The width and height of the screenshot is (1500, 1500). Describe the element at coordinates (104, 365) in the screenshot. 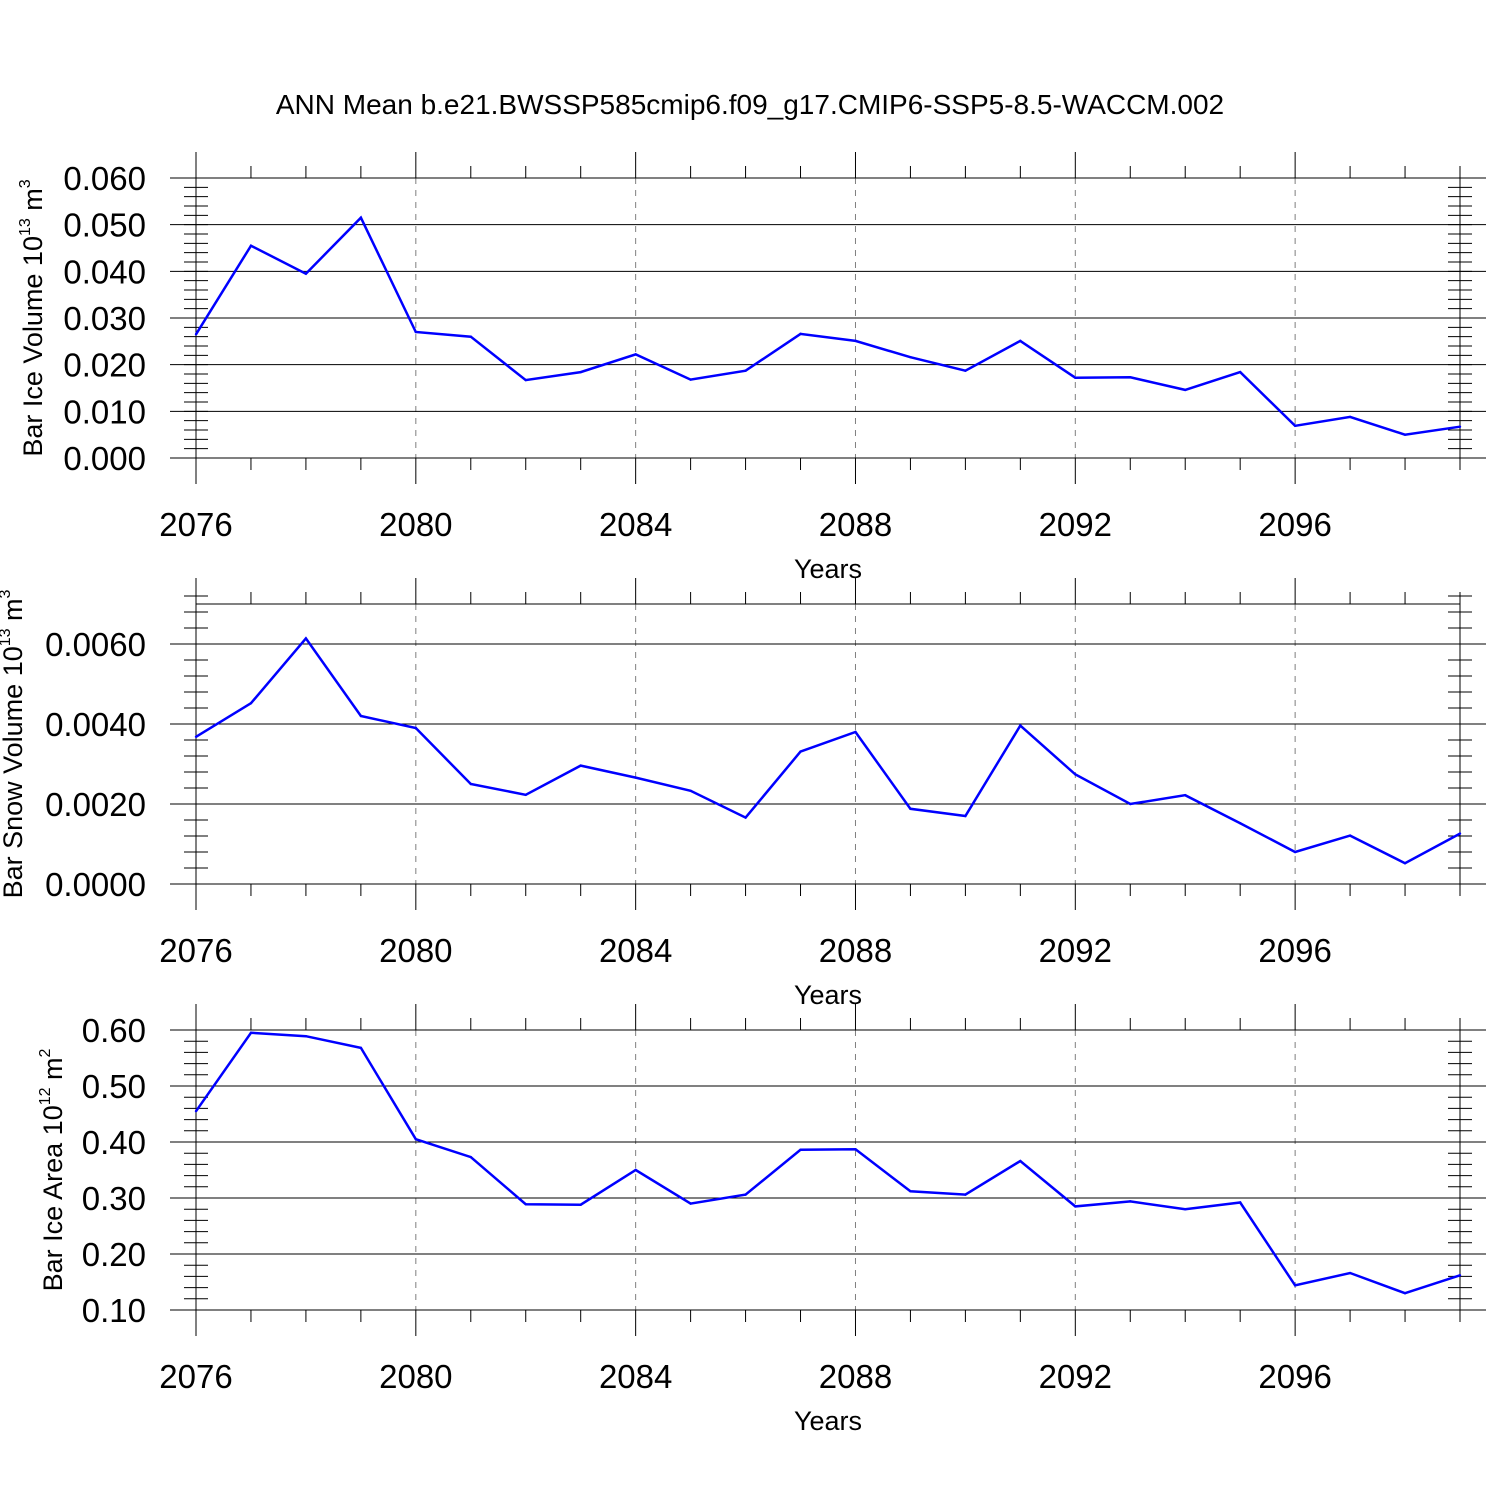

I see `y-tick-label: 0.020` at that location.